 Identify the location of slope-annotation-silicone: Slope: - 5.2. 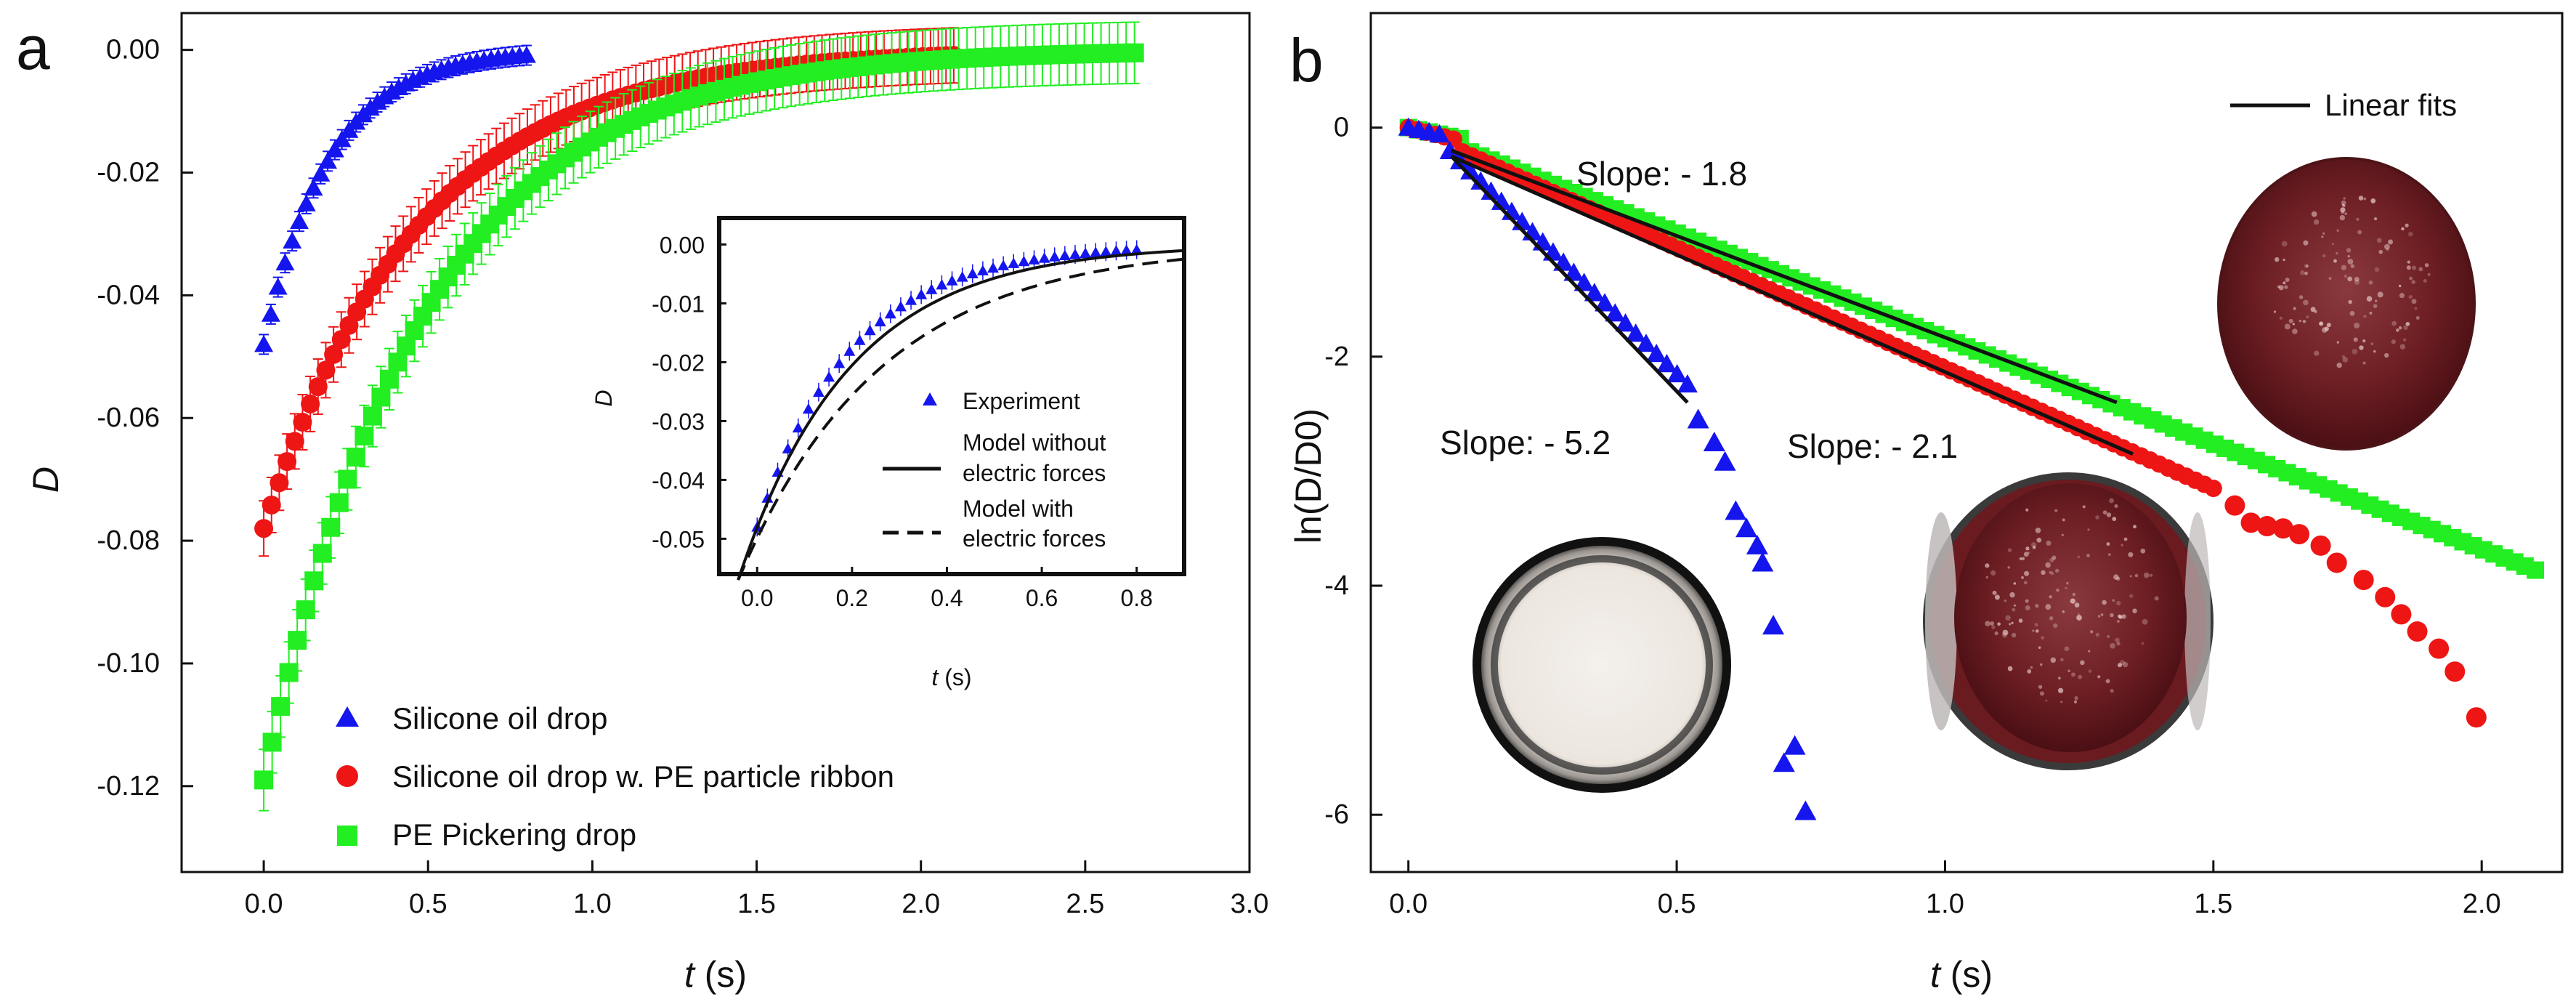
(1525, 442).